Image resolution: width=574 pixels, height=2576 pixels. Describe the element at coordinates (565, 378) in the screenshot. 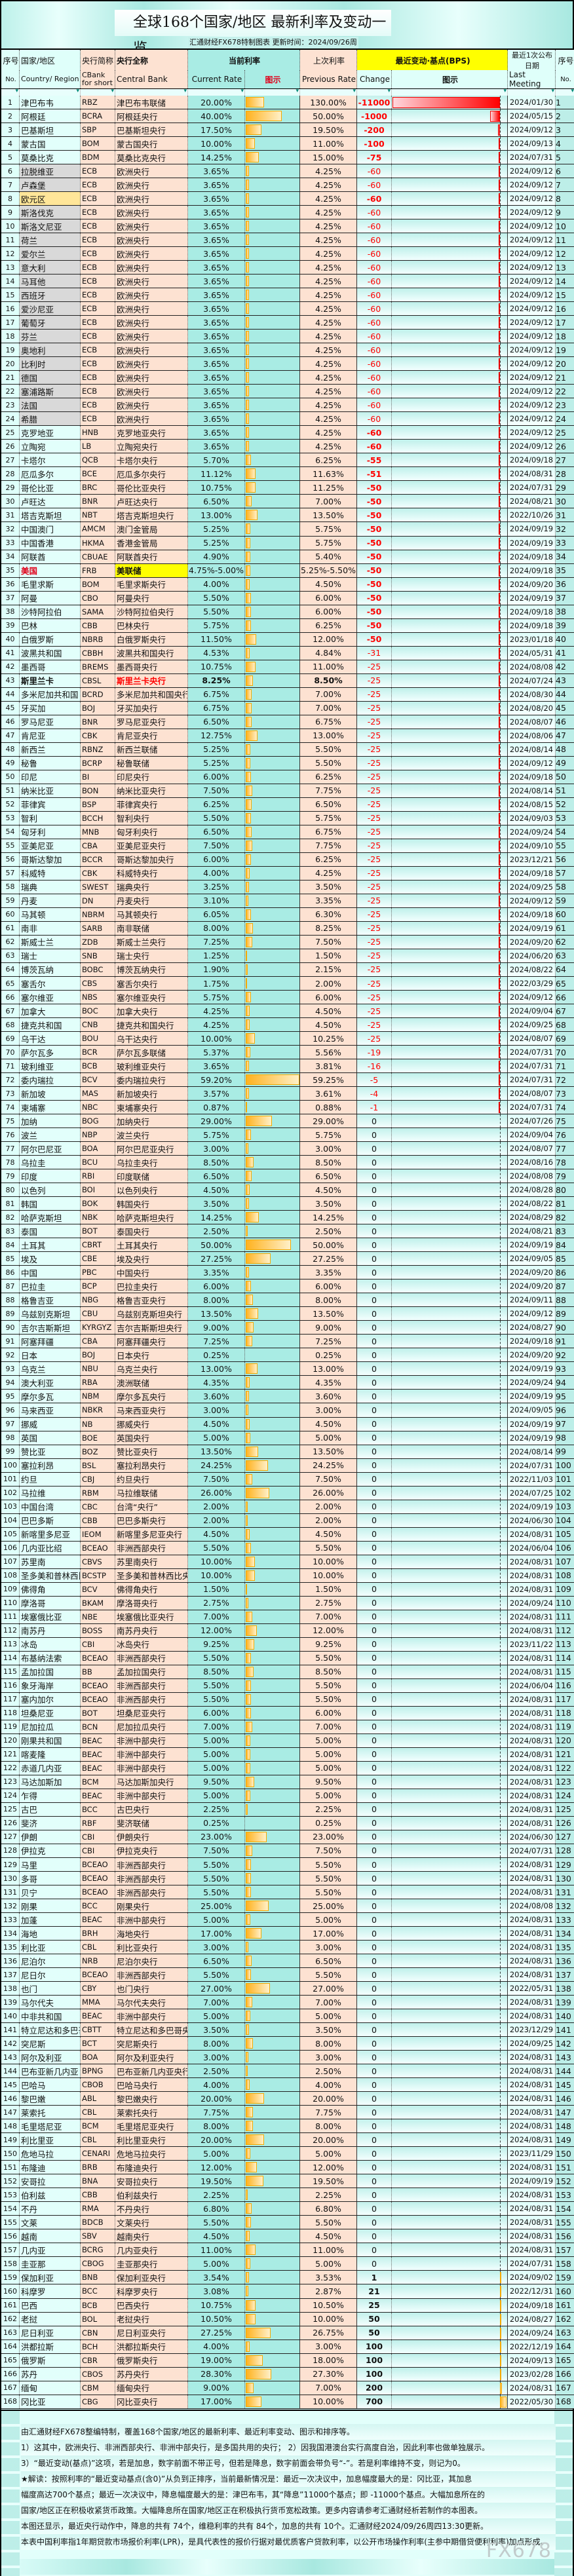

I see `row-number-right: 21` at that location.